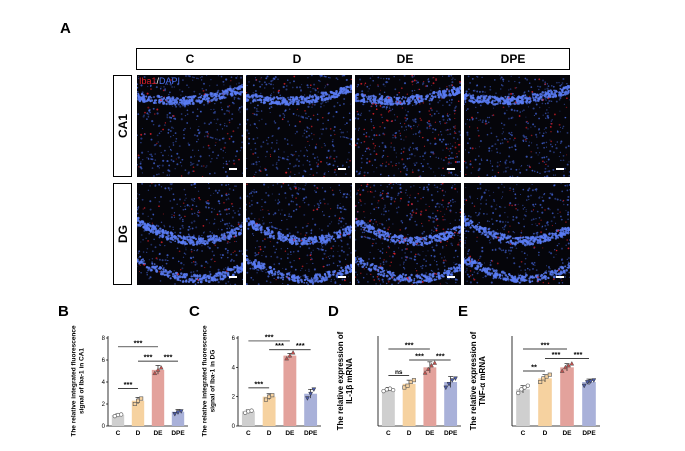 The width and height of the screenshot is (685, 451). What do you see at coordinates (81, 381) in the screenshot?
I see `chart-b-ylabel-line-2: signal of Iba-1 in CA1` at bounding box center [81, 381].